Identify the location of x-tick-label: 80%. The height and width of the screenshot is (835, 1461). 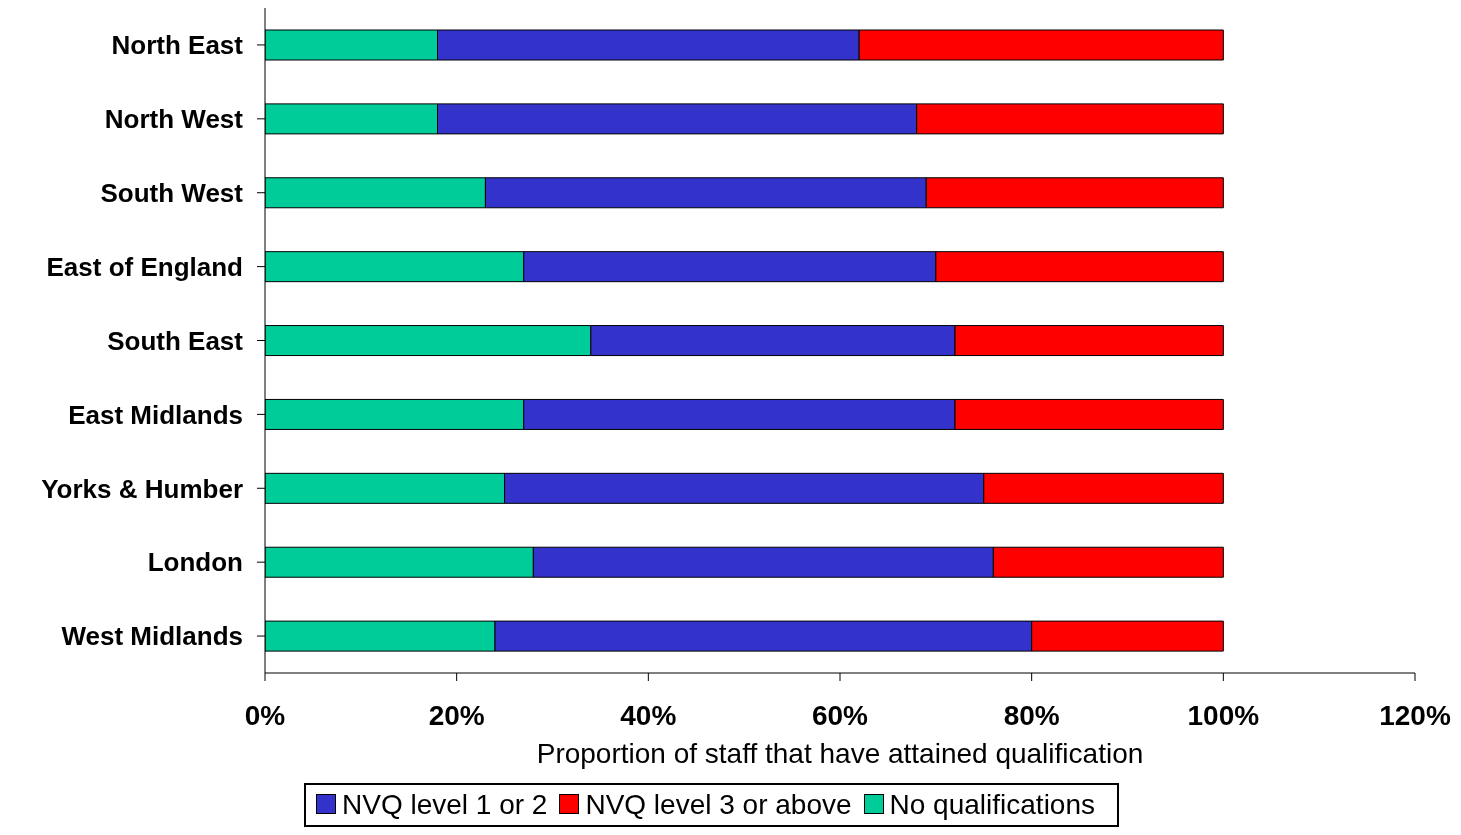
(1031, 715).